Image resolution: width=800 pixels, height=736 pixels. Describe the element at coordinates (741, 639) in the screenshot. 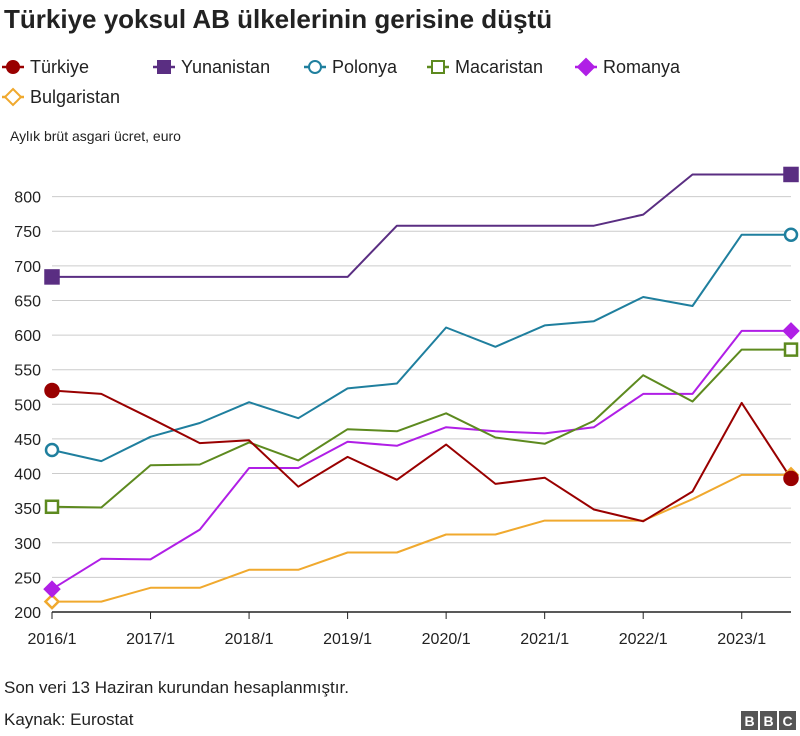

I see `x-tick-label: 2023/1` at that location.